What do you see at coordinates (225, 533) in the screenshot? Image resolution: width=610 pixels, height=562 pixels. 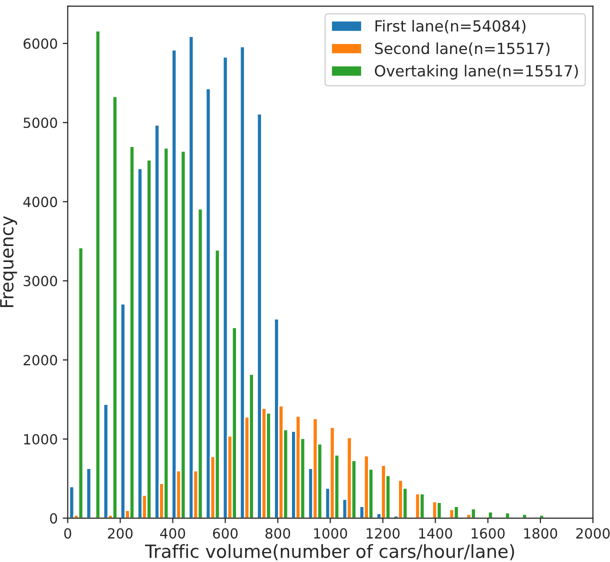 I see `x-tick-label: 600` at bounding box center [225, 533].